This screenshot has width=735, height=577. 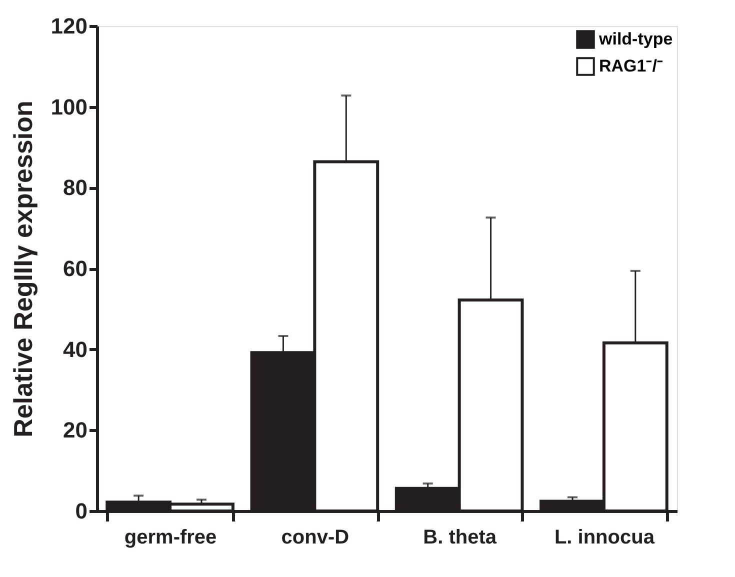 I want to click on legend-label: RAG1⁻/⁻, so click(x=631, y=66).